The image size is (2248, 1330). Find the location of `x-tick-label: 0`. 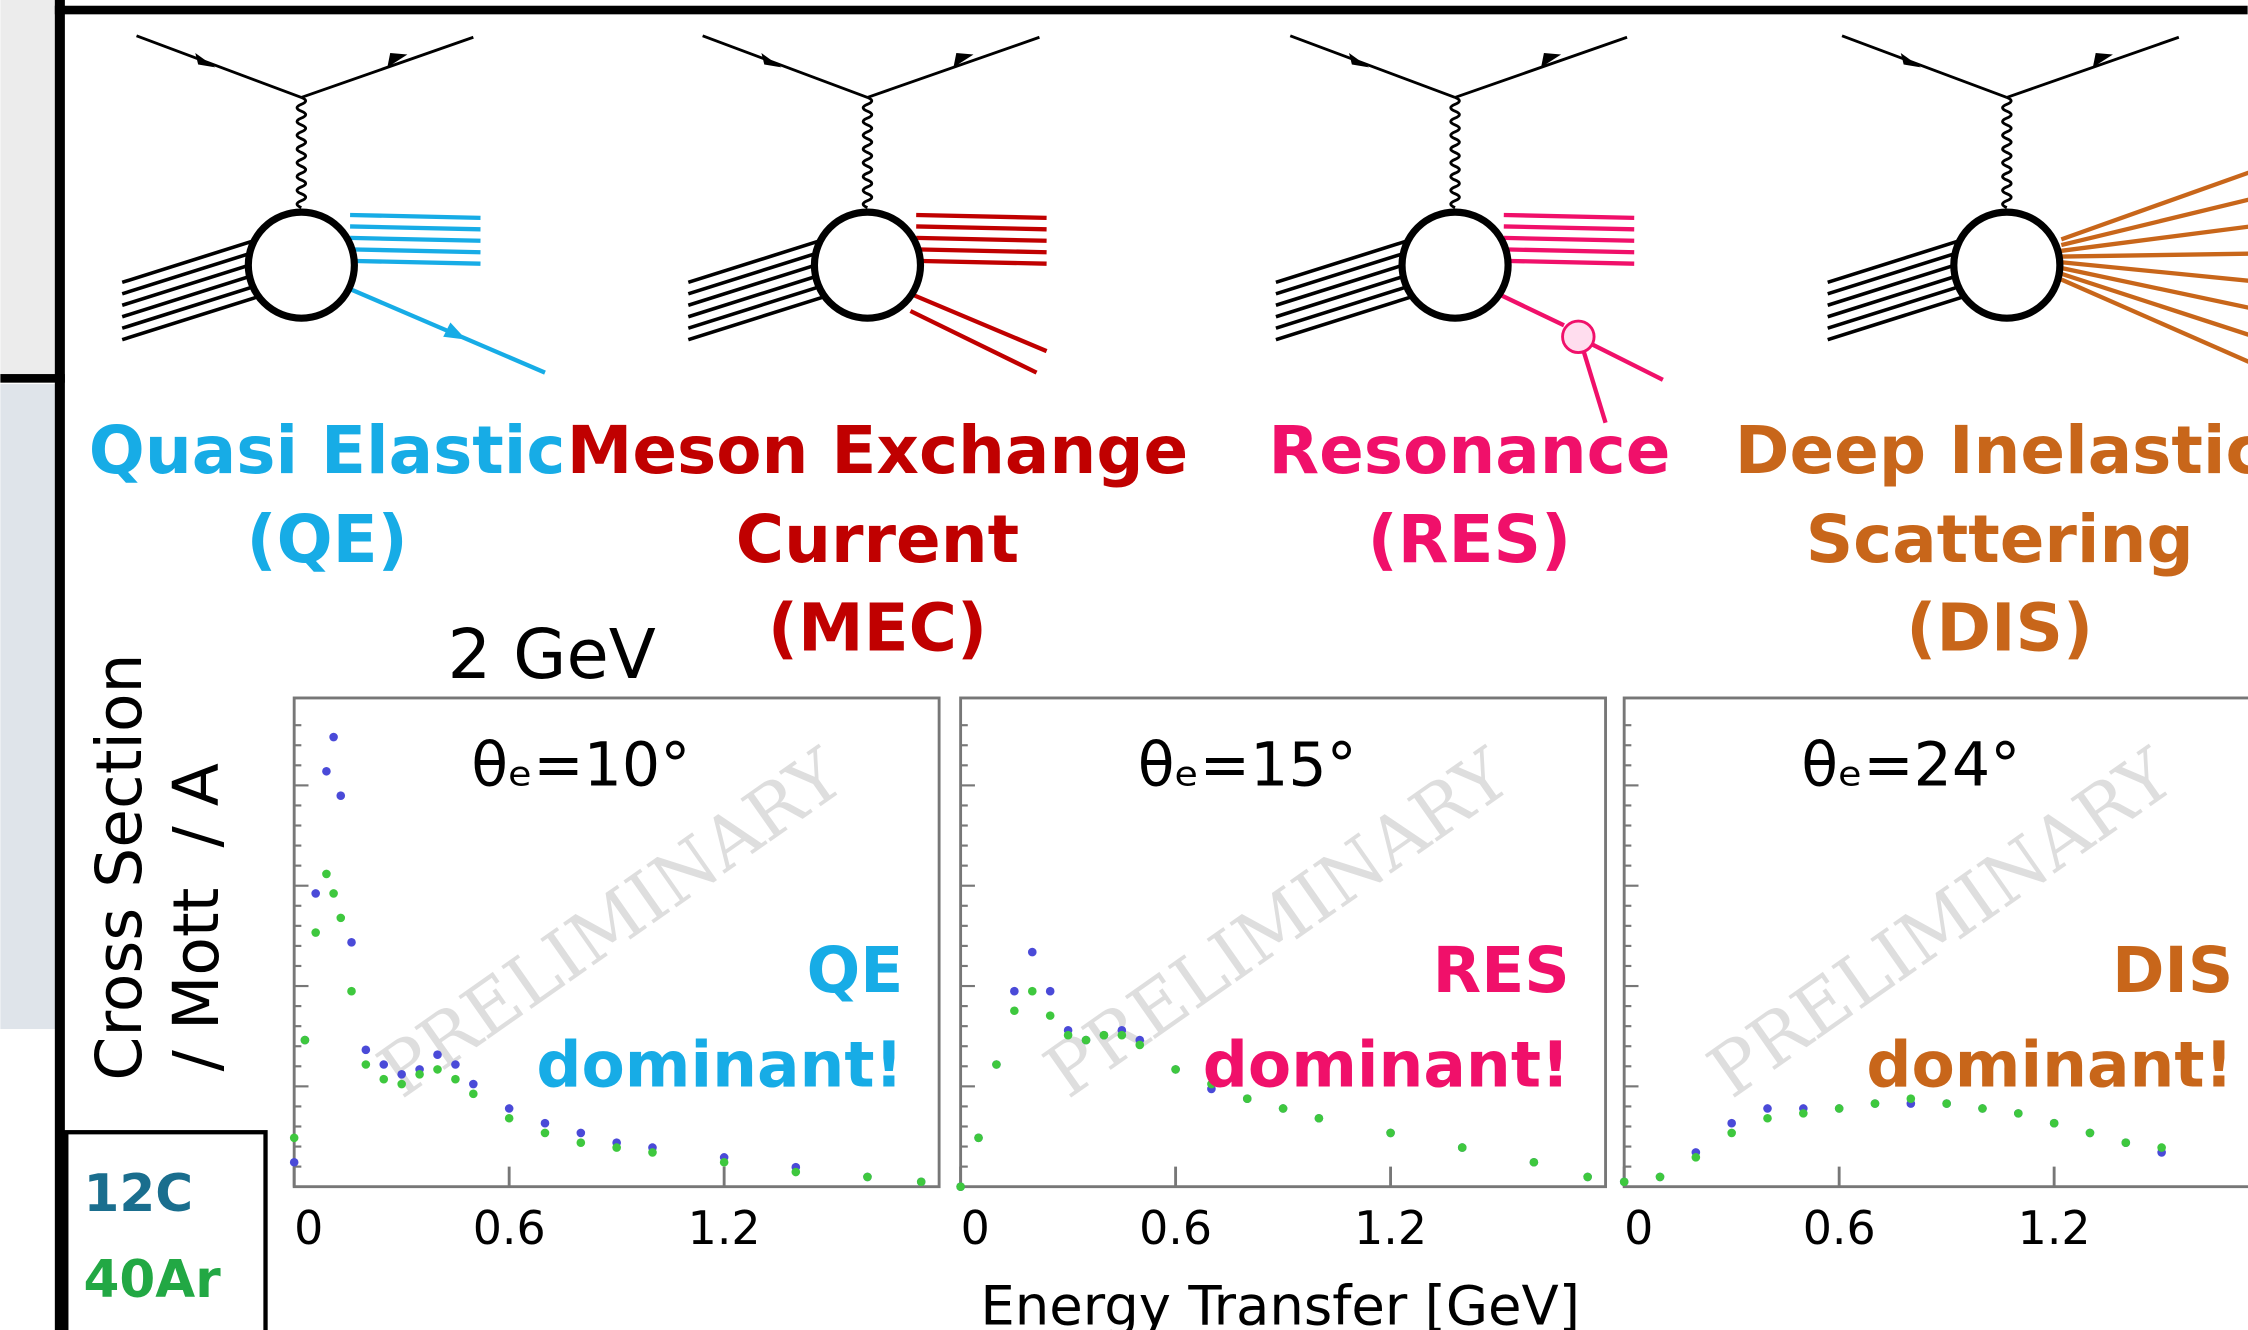

x-tick-label: 0 is located at coordinates (975, 1228).